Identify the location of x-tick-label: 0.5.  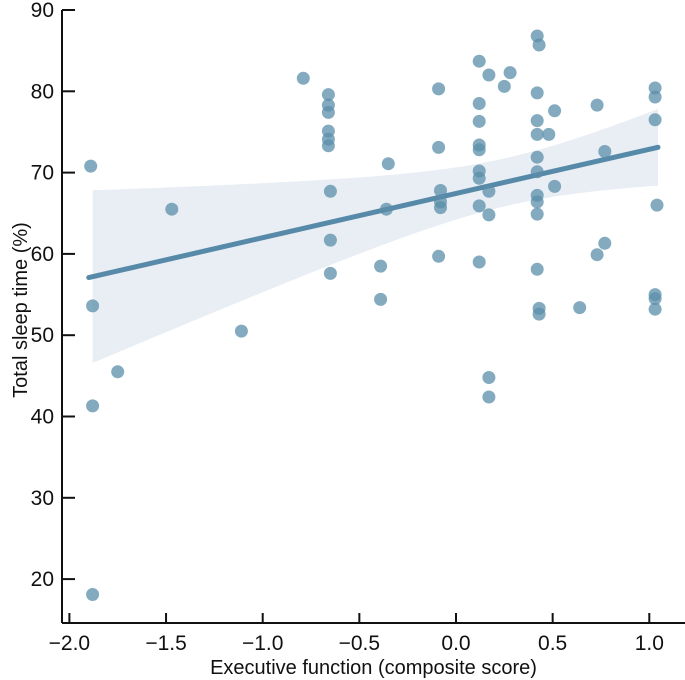
(552, 643).